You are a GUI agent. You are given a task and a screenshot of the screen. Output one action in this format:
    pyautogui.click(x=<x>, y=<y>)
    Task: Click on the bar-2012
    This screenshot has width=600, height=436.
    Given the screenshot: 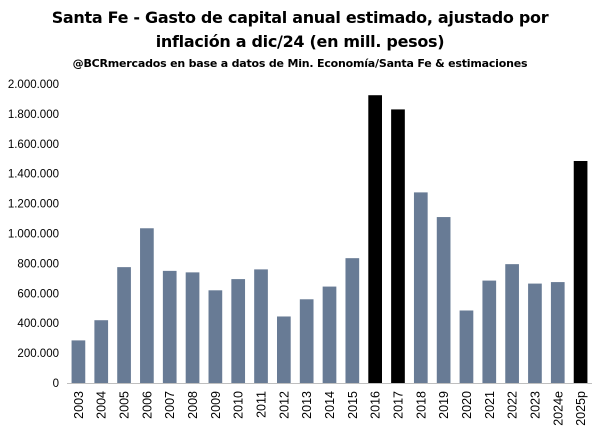 What is the action you would take?
    pyautogui.click(x=284, y=349)
    